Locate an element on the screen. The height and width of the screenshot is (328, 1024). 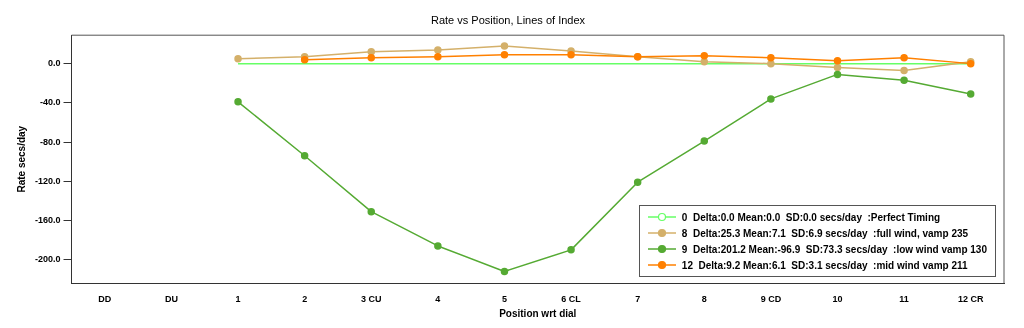
x-tick-label: 7 is located at coordinates (638, 299).